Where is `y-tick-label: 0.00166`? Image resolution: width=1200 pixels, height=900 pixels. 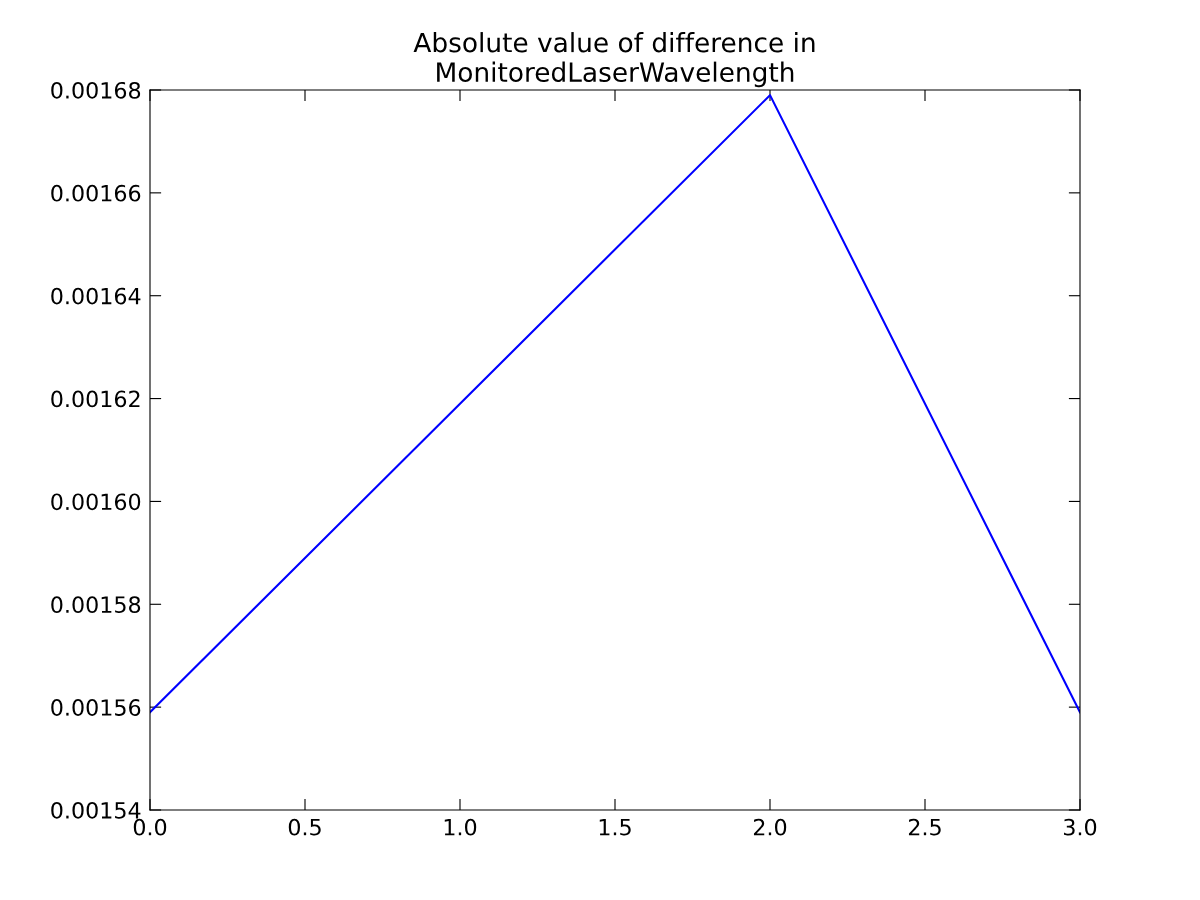
y-tick-label: 0.00166 is located at coordinates (96, 193).